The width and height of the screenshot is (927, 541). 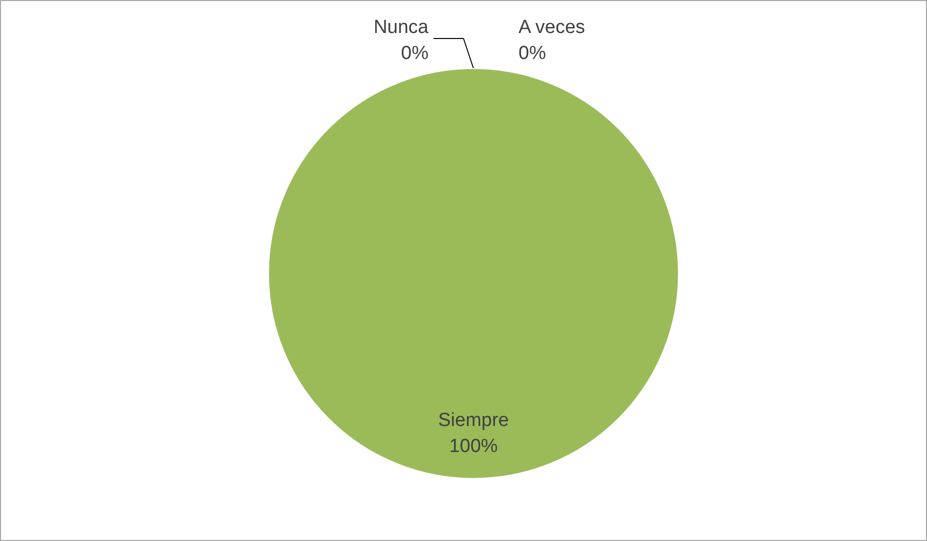 I want to click on category-label: Nunca, so click(x=401, y=27).